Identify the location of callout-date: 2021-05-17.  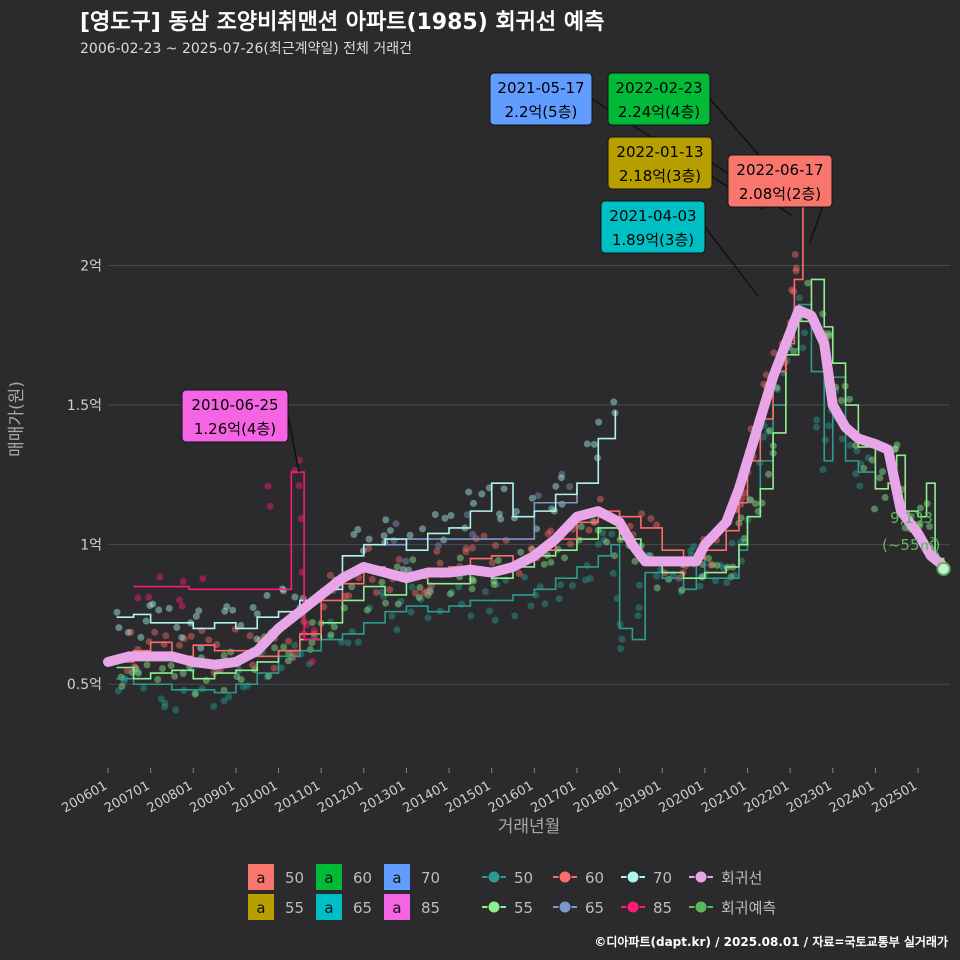
(540, 88).